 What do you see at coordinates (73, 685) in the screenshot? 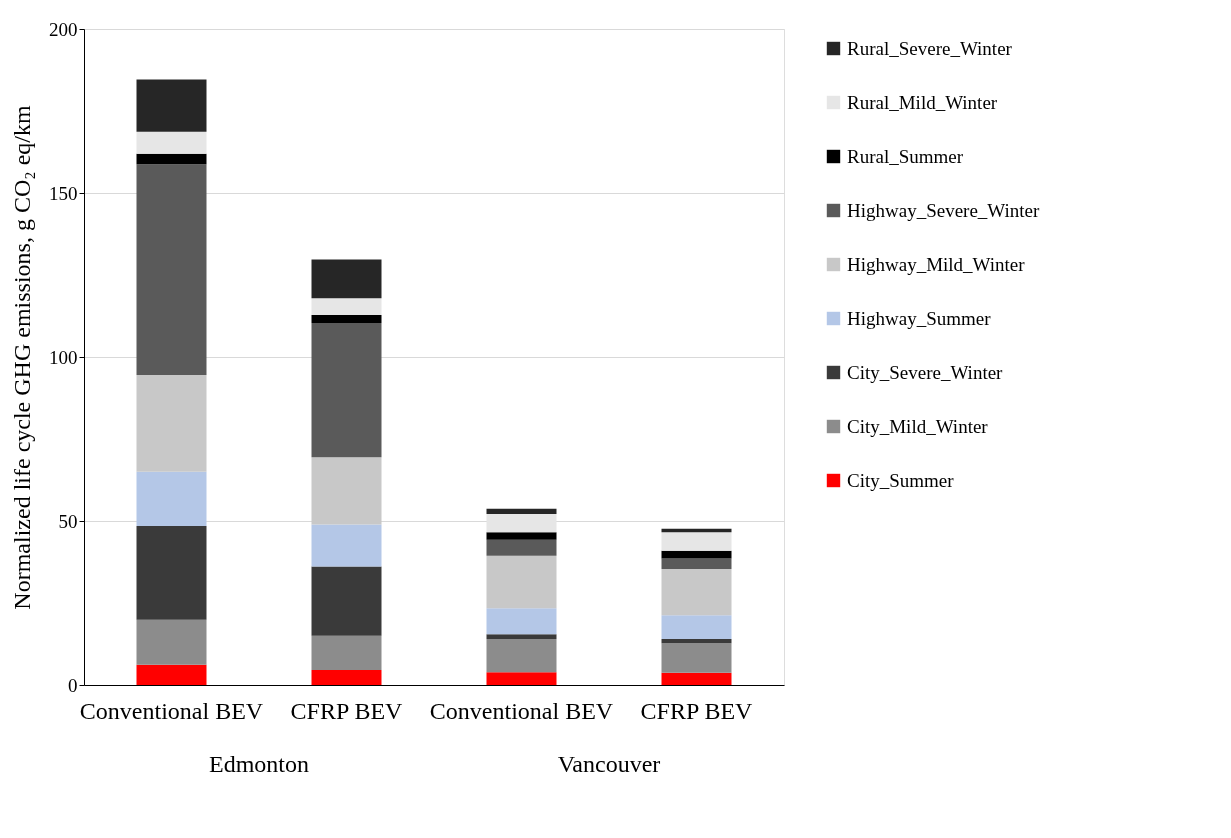
I see `y-tick-label: 0` at bounding box center [73, 685].